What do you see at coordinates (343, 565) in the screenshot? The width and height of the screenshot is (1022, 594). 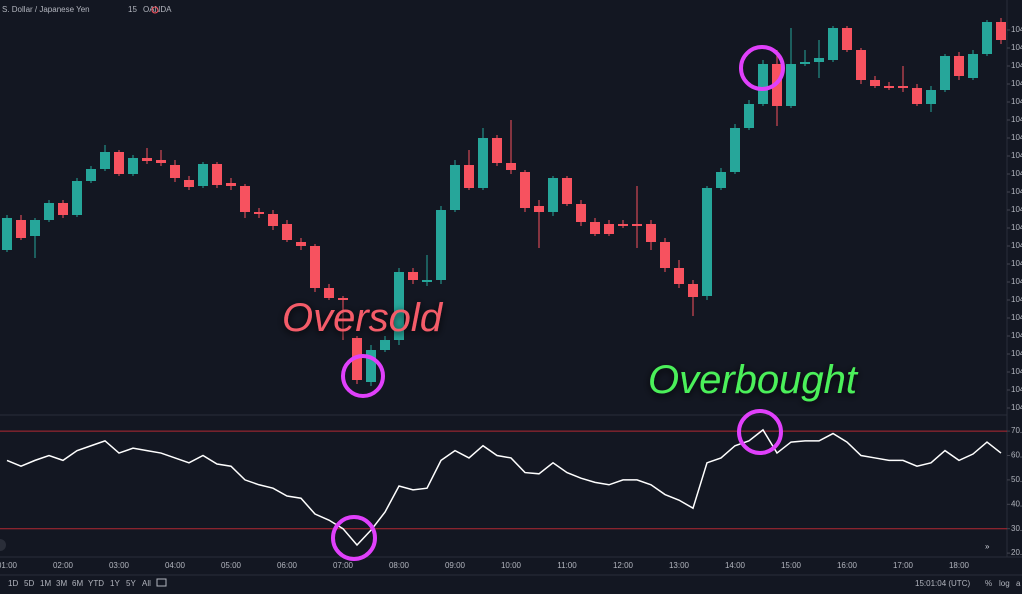 I see `x-tick-label: 07:00` at bounding box center [343, 565].